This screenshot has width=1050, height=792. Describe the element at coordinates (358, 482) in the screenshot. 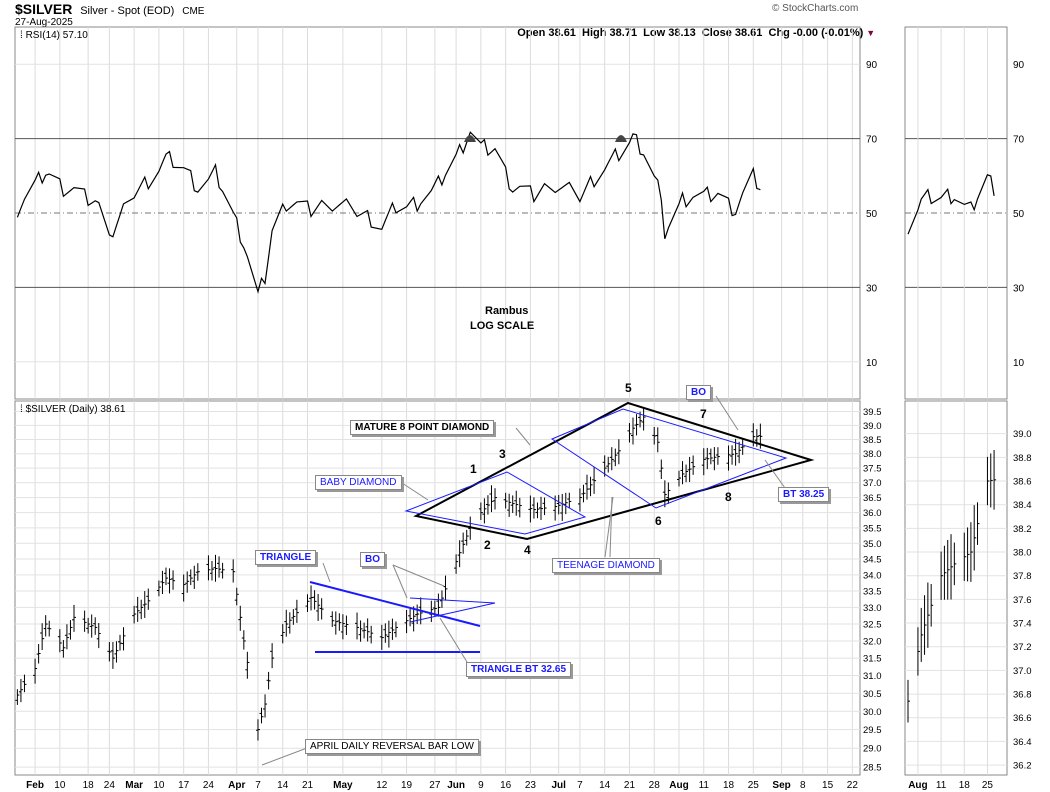

I see `baby-diamond-callout: BABY DIAMOND` at that location.